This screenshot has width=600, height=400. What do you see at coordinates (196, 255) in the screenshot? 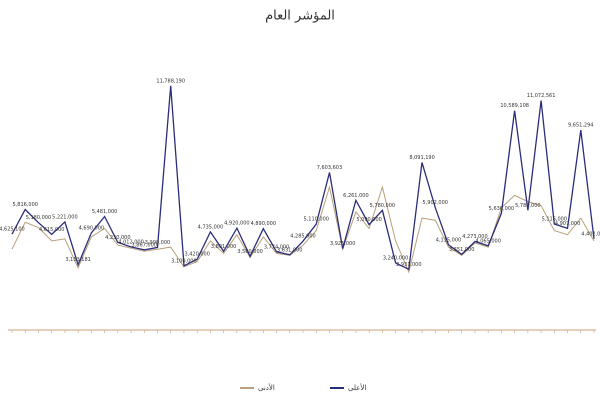
I see `data-label: 3,420,000` at bounding box center [196, 255].